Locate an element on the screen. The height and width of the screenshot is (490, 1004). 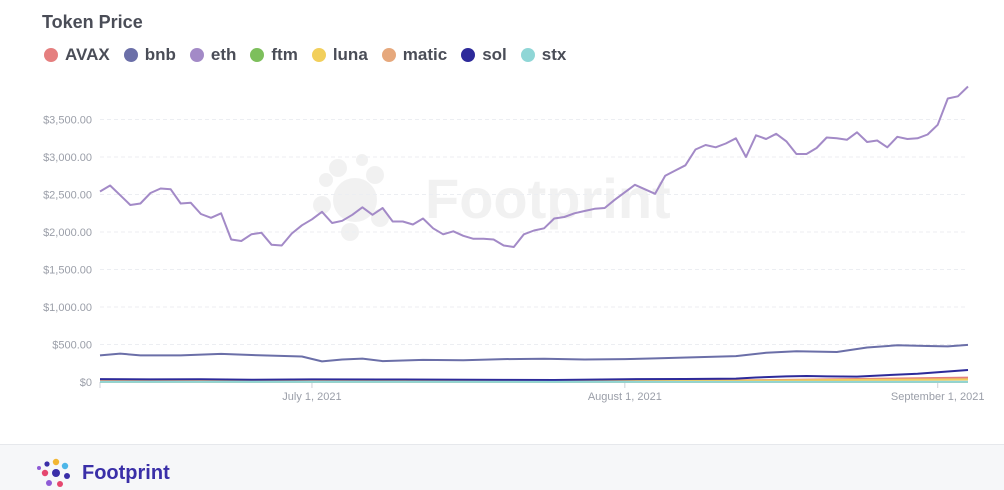
legend-label: luna is located at coordinates (350, 54).